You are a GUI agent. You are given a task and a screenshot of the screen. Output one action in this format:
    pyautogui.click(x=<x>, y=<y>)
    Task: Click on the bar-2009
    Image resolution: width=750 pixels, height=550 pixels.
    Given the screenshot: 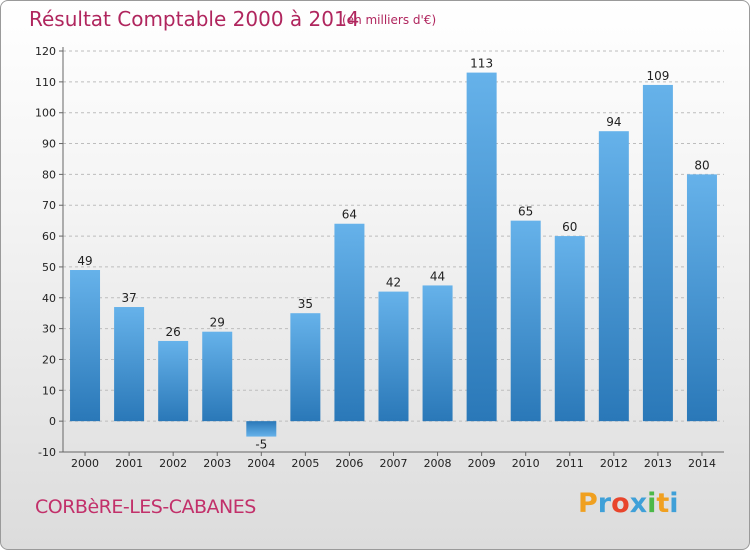 What is the action you would take?
    pyautogui.click(x=481, y=247)
    